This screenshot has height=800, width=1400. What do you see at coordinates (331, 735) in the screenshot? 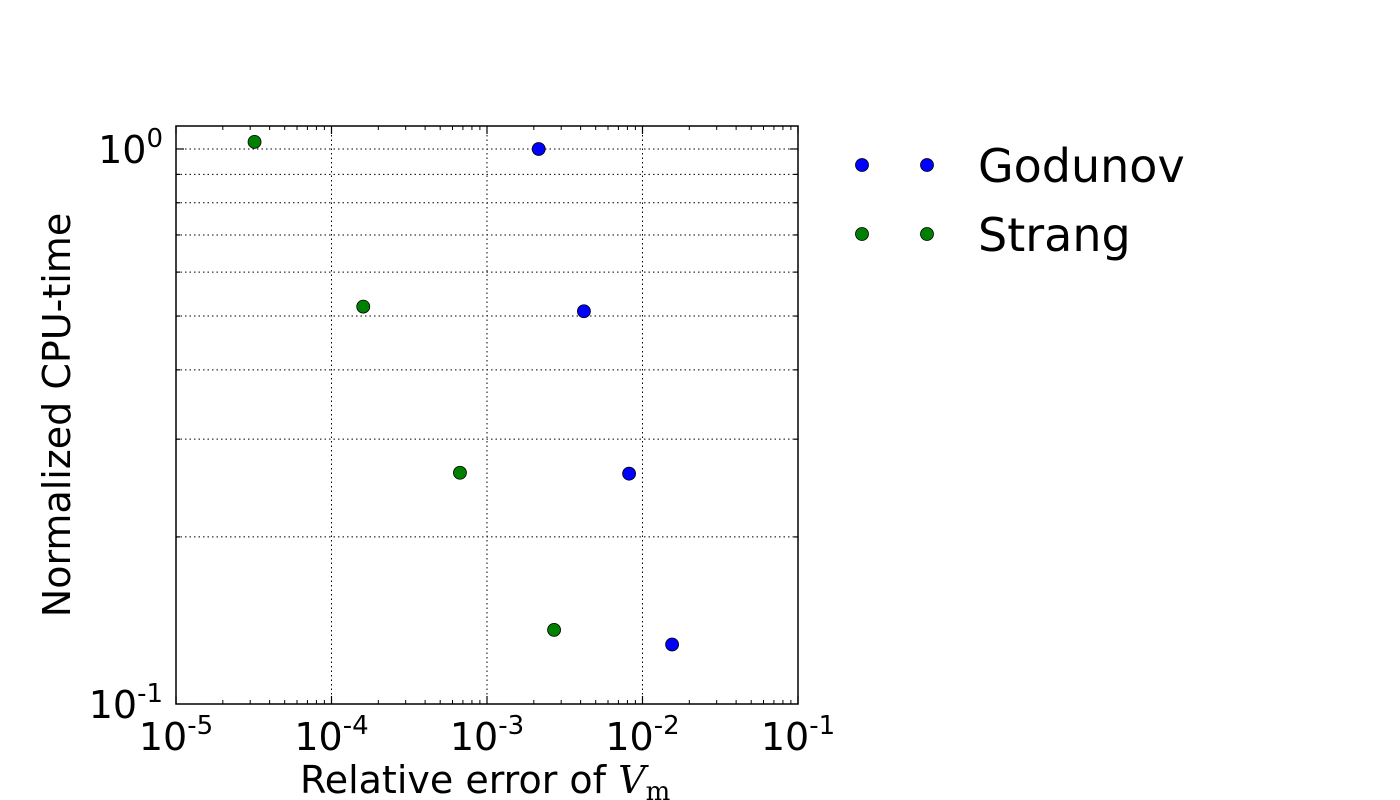
I see `x-tick-label: 10⁻⁴` at bounding box center [331, 735].